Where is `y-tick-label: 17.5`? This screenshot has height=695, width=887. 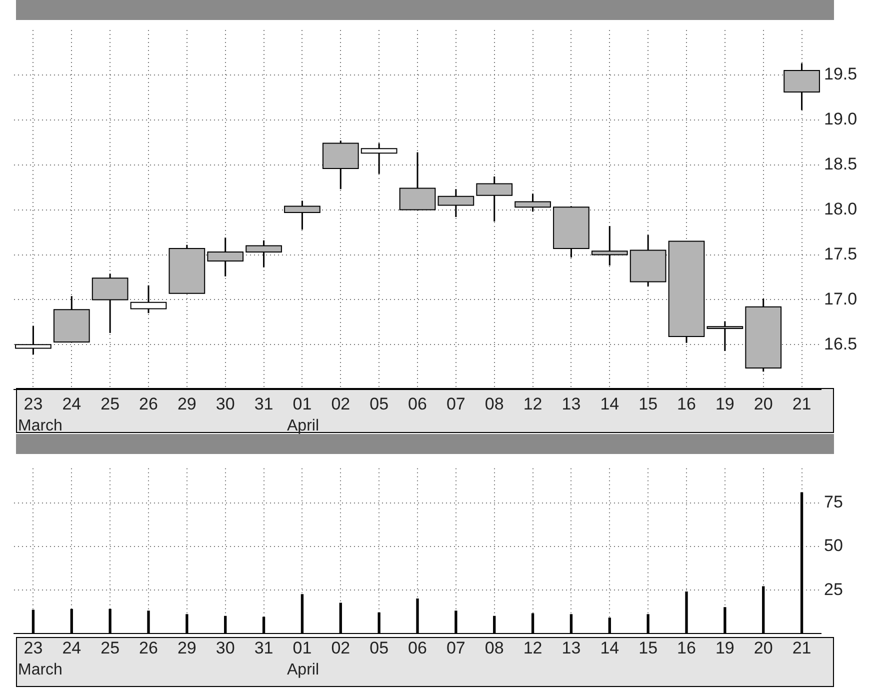
y-tick-label: 17.5 is located at coordinates (841, 254).